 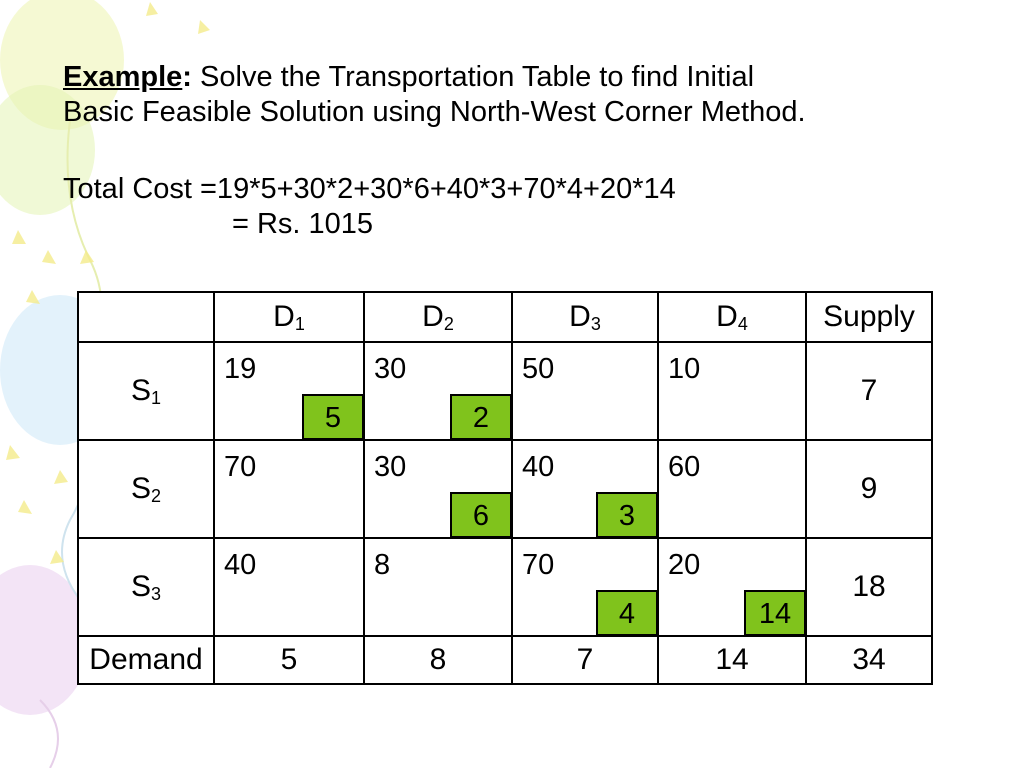 What do you see at coordinates (123, 77) in the screenshot?
I see `heading-label: Example` at bounding box center [123, 77].